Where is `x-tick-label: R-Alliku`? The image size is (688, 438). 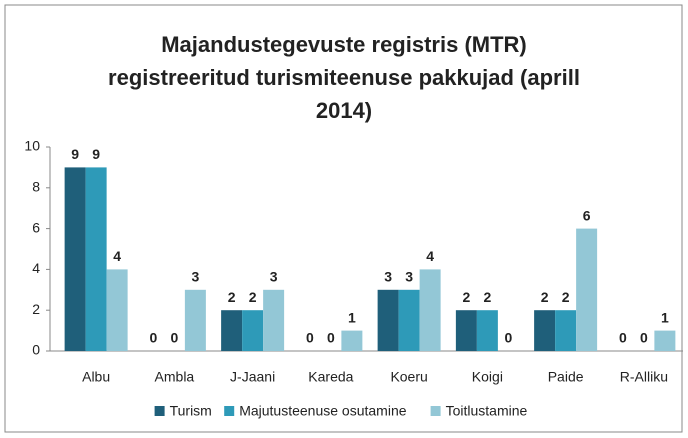
x-tick-label: R-Alliku is located at coordinates (644, 377).